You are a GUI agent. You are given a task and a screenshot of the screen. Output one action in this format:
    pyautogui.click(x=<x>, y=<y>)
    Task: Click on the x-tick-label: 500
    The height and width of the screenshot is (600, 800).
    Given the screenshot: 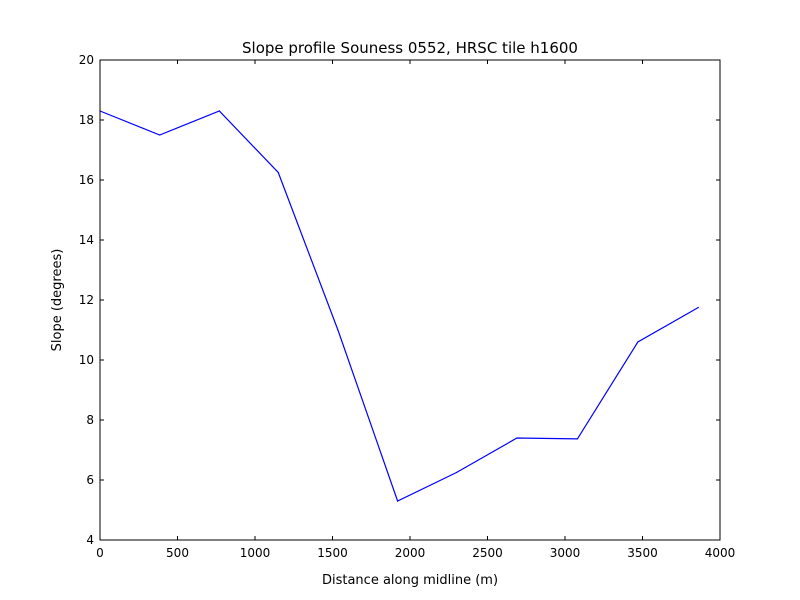 What is the action you would take?
    pyautogui.click(x=177, y=553)
    